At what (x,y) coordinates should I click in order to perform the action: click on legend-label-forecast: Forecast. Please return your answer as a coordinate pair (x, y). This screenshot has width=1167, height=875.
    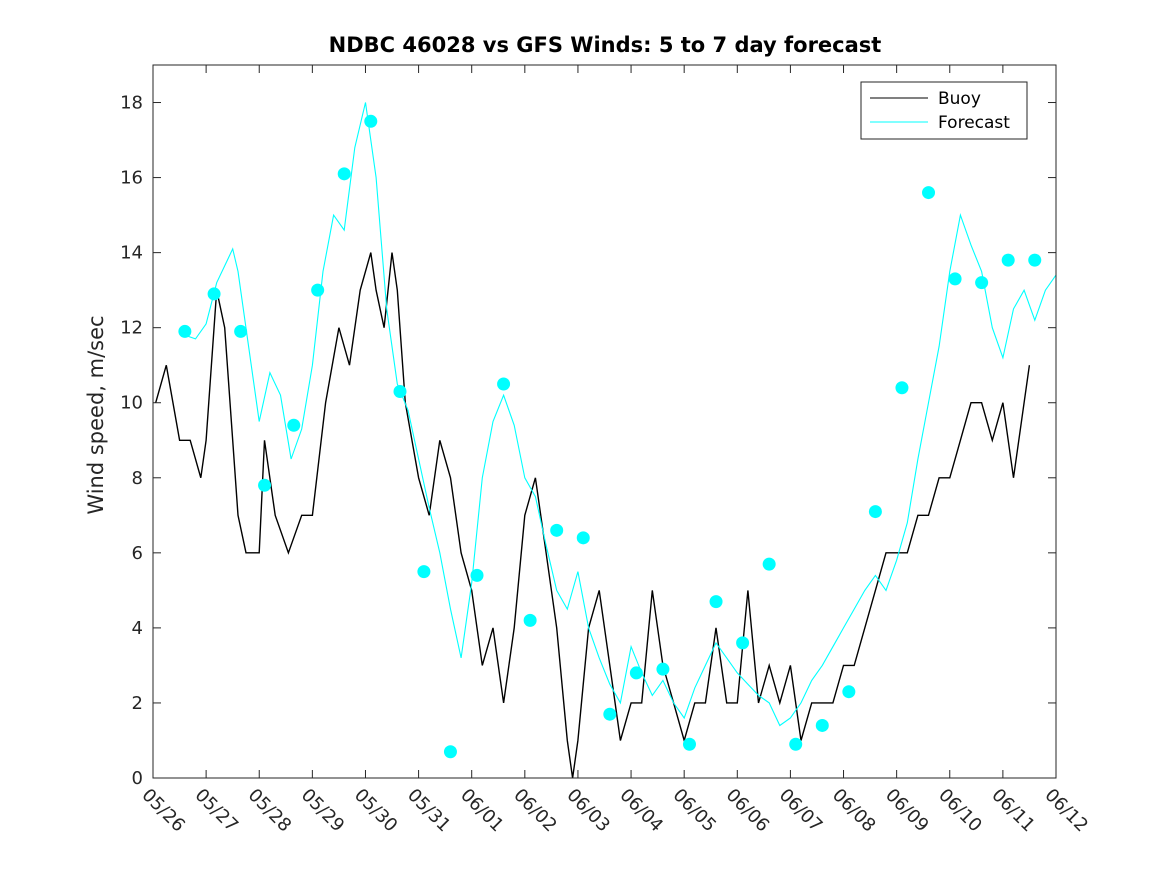
    Looking at the image, I should click on (974, 123).